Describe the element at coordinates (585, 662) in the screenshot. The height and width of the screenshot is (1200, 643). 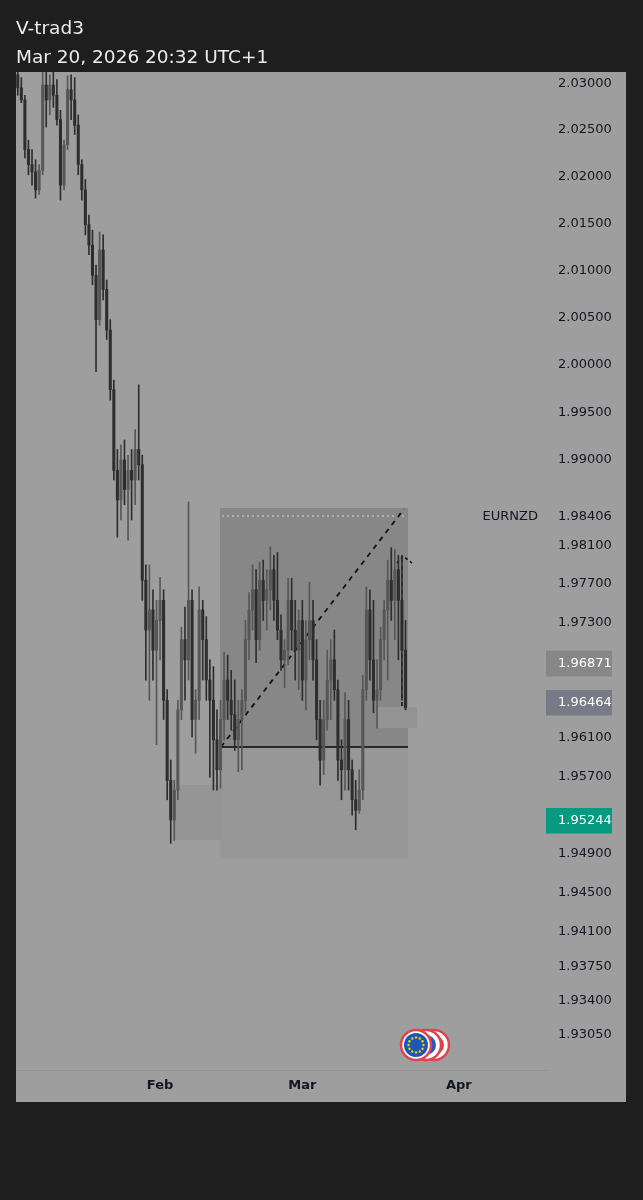
I see `y-tick-label: 1.96871` at that location.